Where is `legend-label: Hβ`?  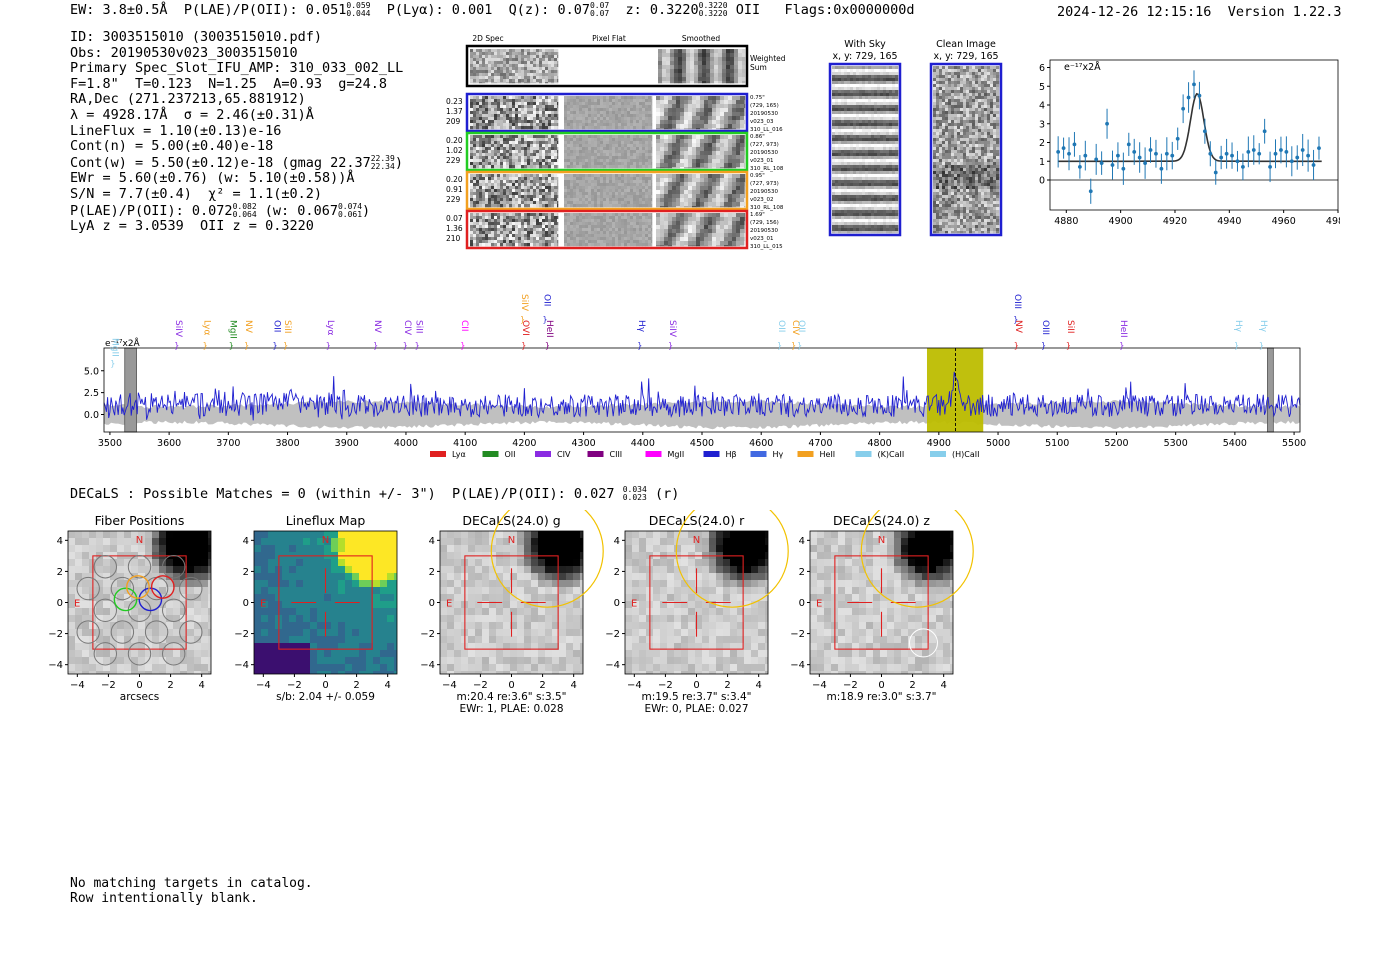
legend-label: Hβ is located at coordinates (731, 454).